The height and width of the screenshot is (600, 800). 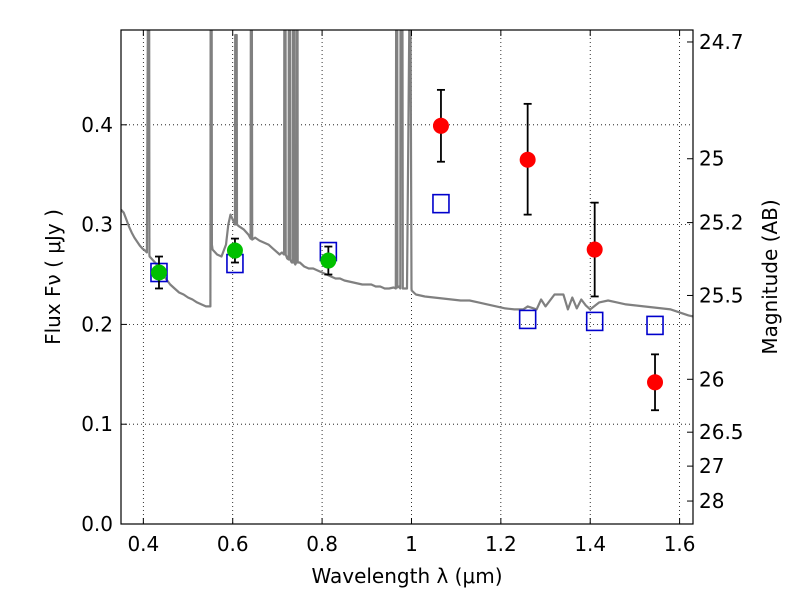 I want to click on x-tick-label: 0.4, so click(x=143, y=544).